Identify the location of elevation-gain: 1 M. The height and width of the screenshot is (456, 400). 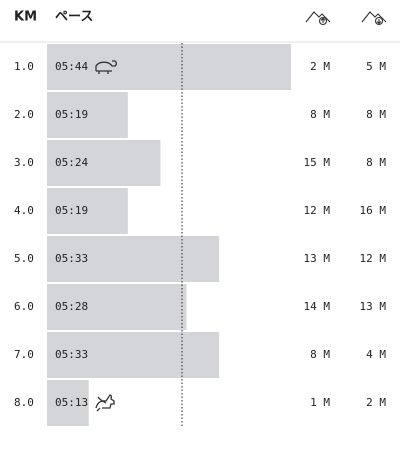
(320, 402).